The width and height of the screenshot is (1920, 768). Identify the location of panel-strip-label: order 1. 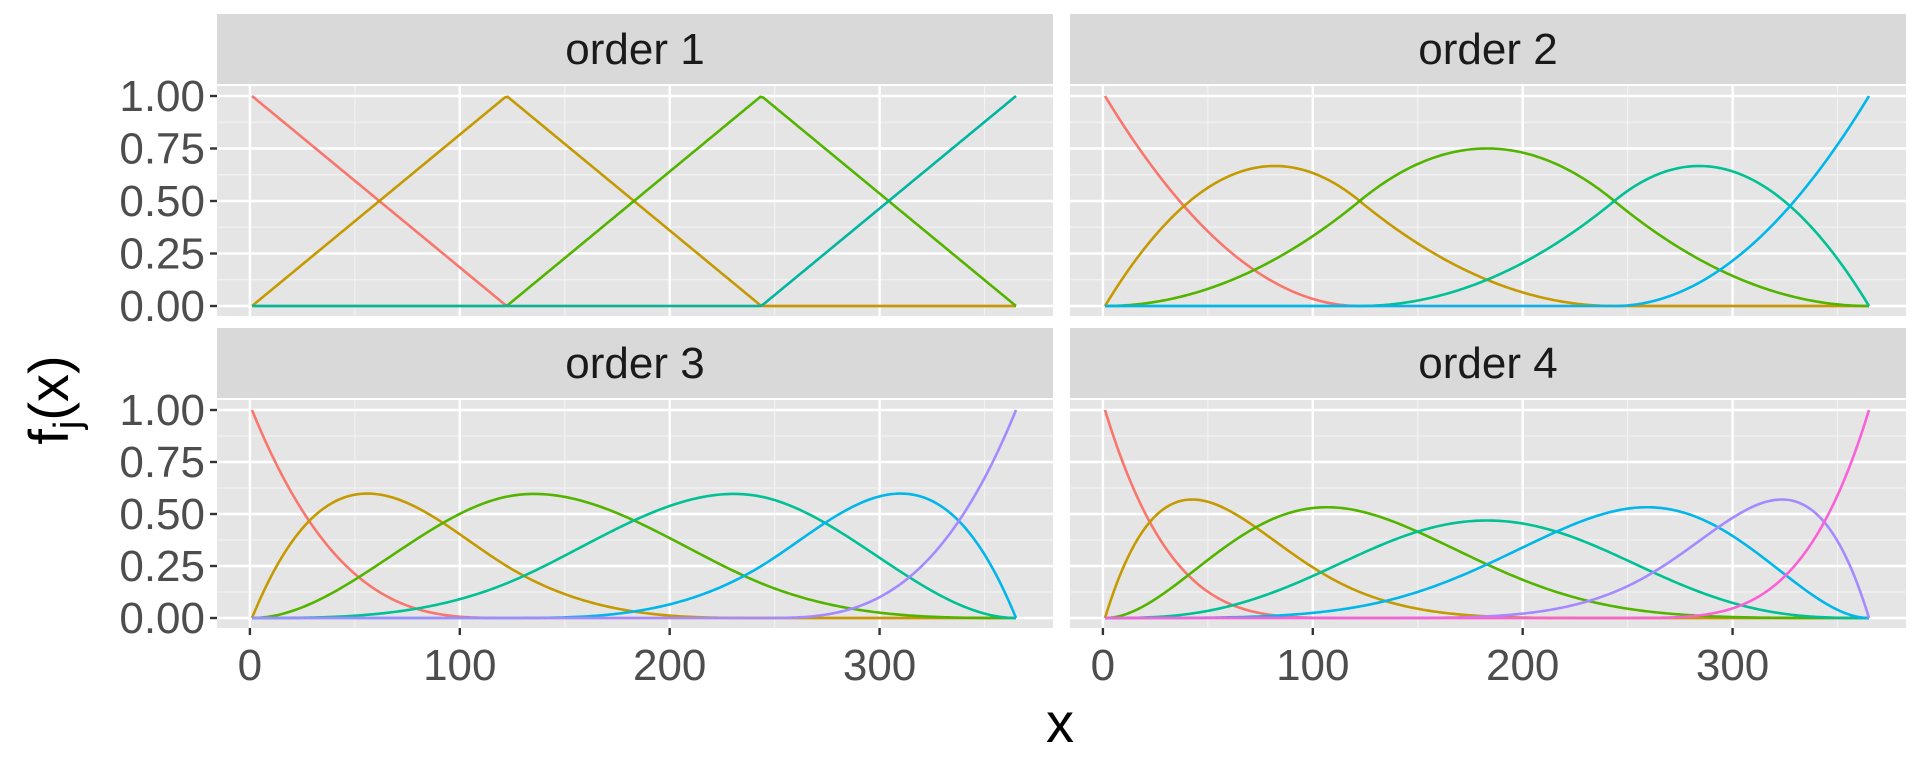
(634, 49).